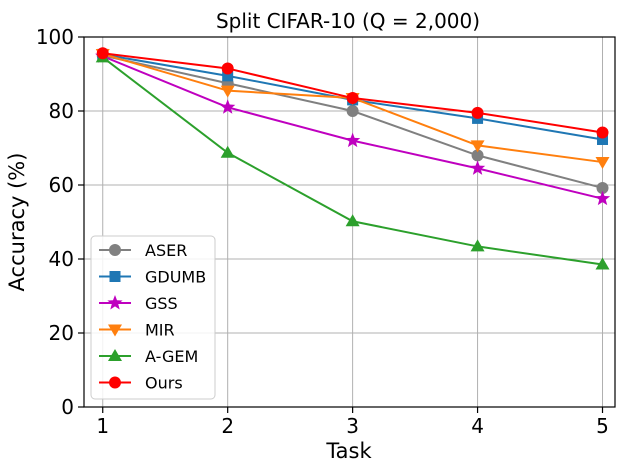  Describe the element at coordinates (153, 317) in the screenshot. I see `legend: ASER GDUMB GSS MIR A-GEM Ours` at that location.